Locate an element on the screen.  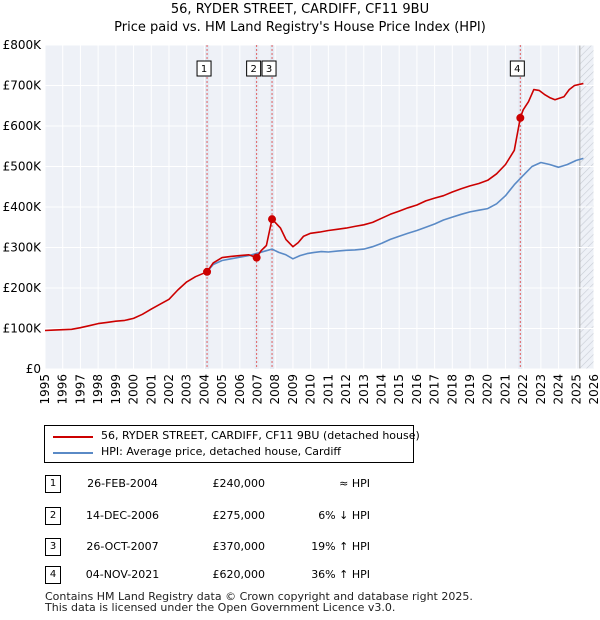
x-tick-label: 1999 is located at coordinates (116, 389).